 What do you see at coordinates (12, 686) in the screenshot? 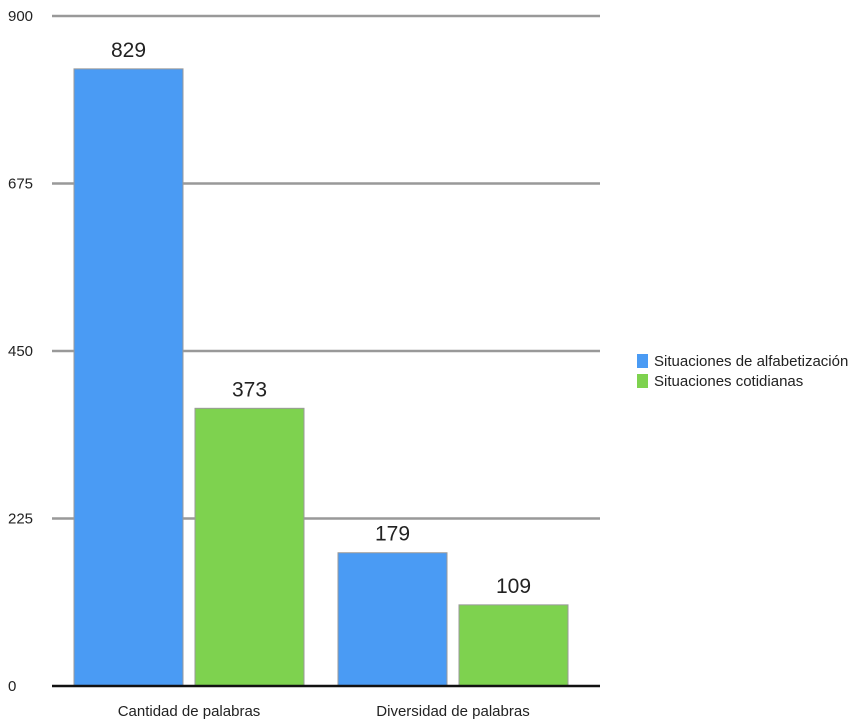
I see `y-tick-label: 0` at bounding box center [12, 686].